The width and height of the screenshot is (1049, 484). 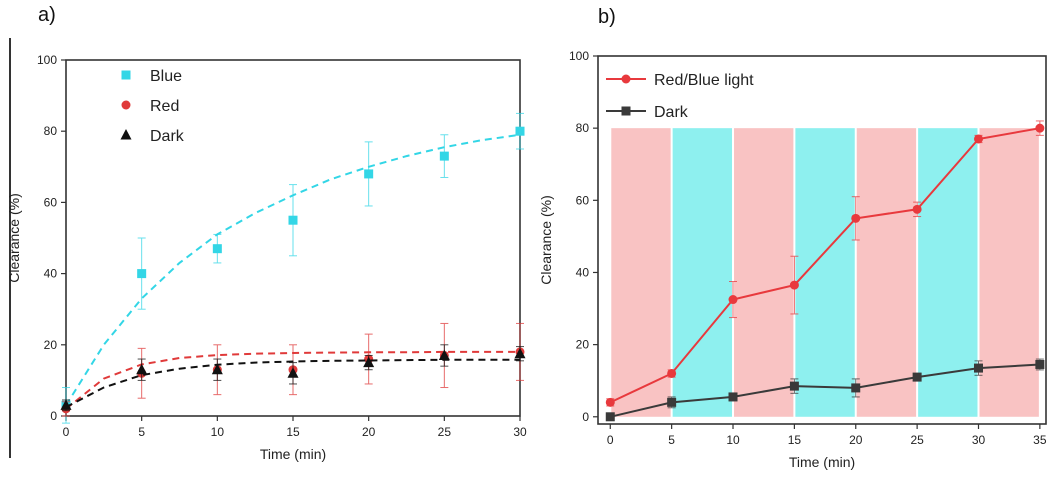 What do you see at coordinates (704, 80) in the screenshot?
I see `legend-label: Red/Blue light` at bounding box center [704, 80].